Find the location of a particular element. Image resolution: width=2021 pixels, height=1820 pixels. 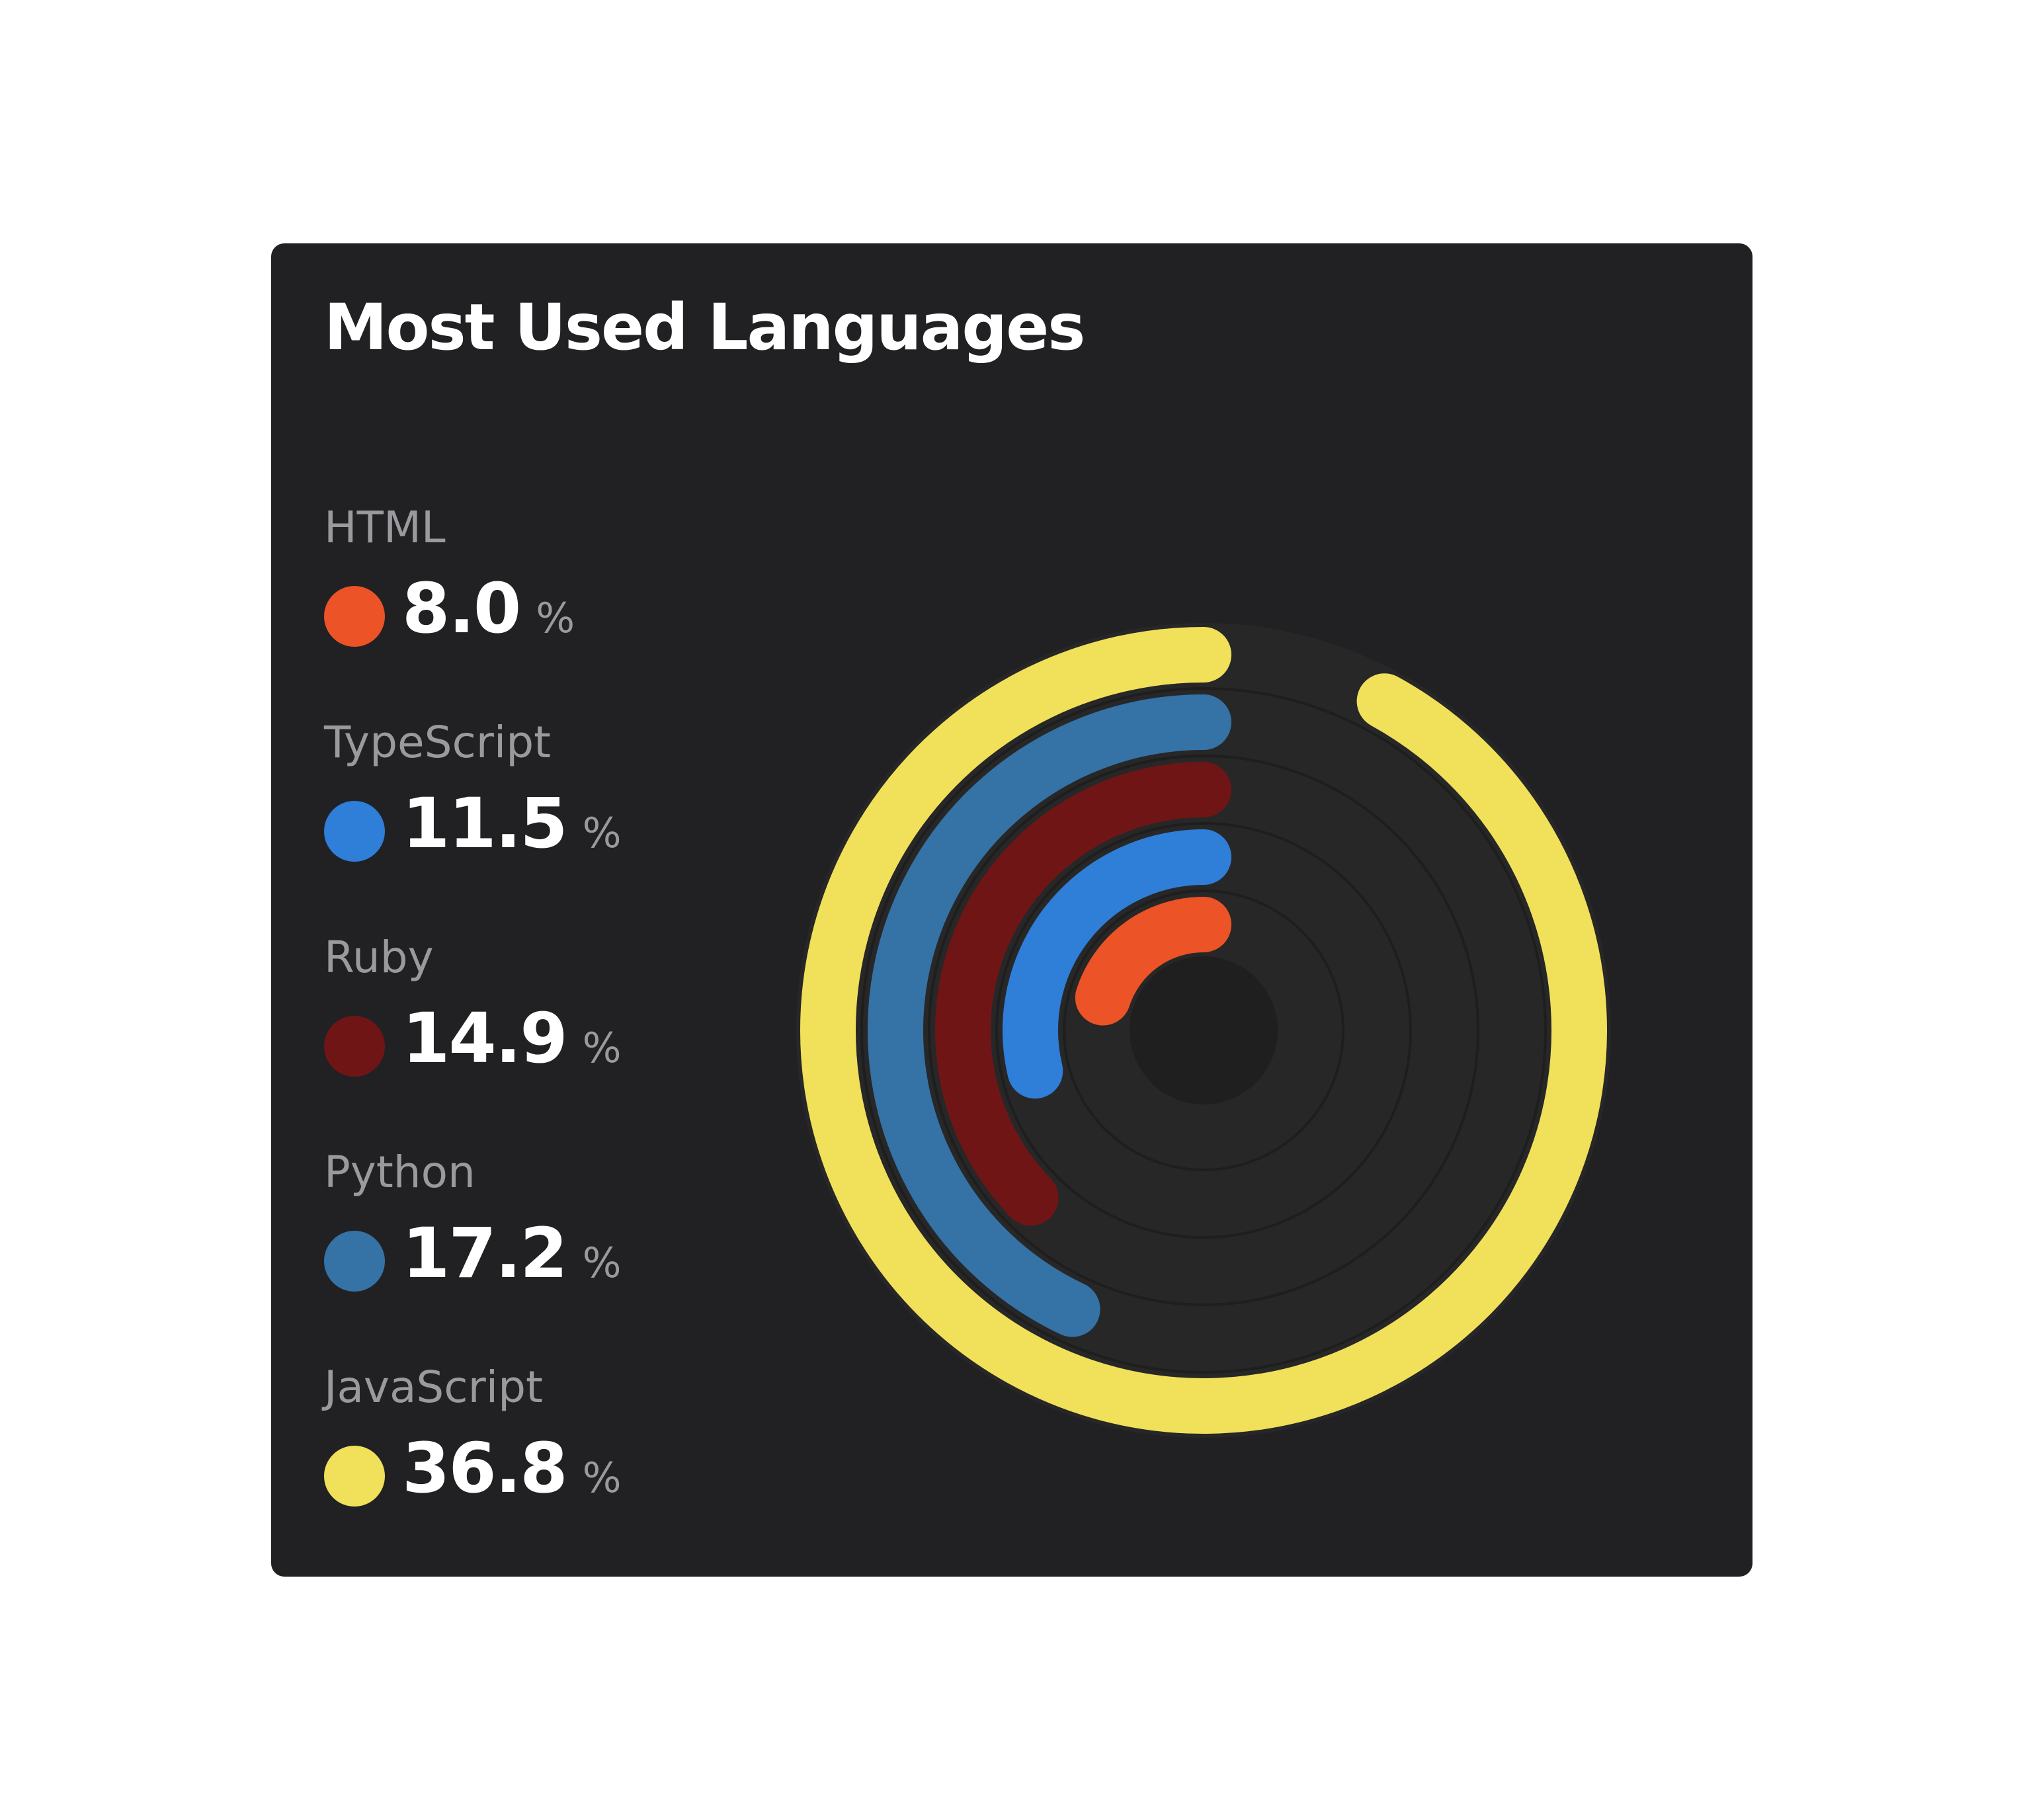

card-title: Most Used Languages is located at coordinates (705, 327).